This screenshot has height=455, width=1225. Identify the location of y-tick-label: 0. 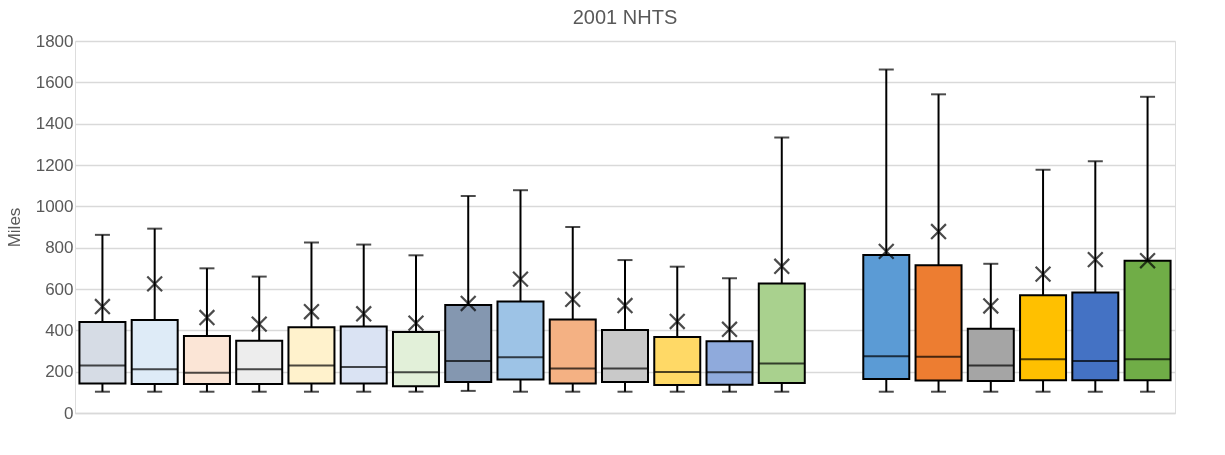
(69, 413).